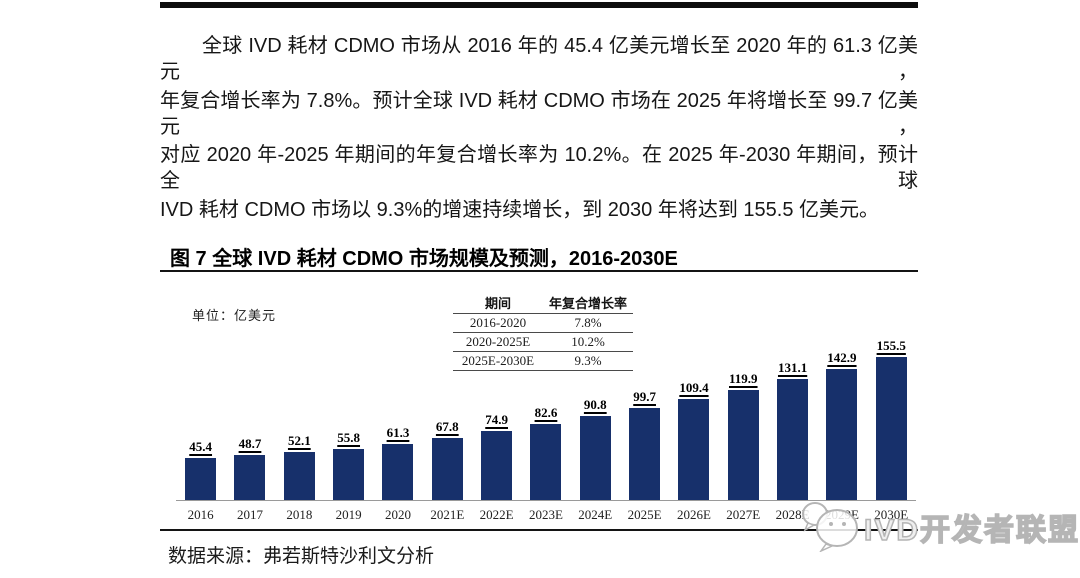 This screenshot has width=1080, height=578. What do you see at coordinates (587, 303) in the screenshot?
I see `cagr-header-rate: 年复合增长率` at bounding box center [587, 303].